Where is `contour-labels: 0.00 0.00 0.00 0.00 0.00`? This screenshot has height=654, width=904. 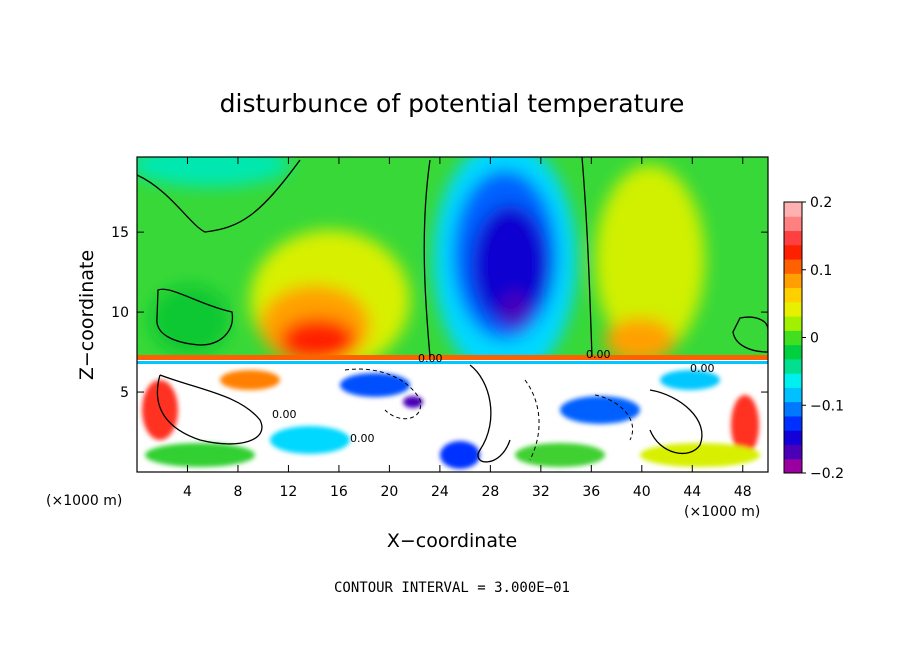
contour-labels: 0.00 0.00 0.00 0.00 0.00 is located at coordinates (493, 396).